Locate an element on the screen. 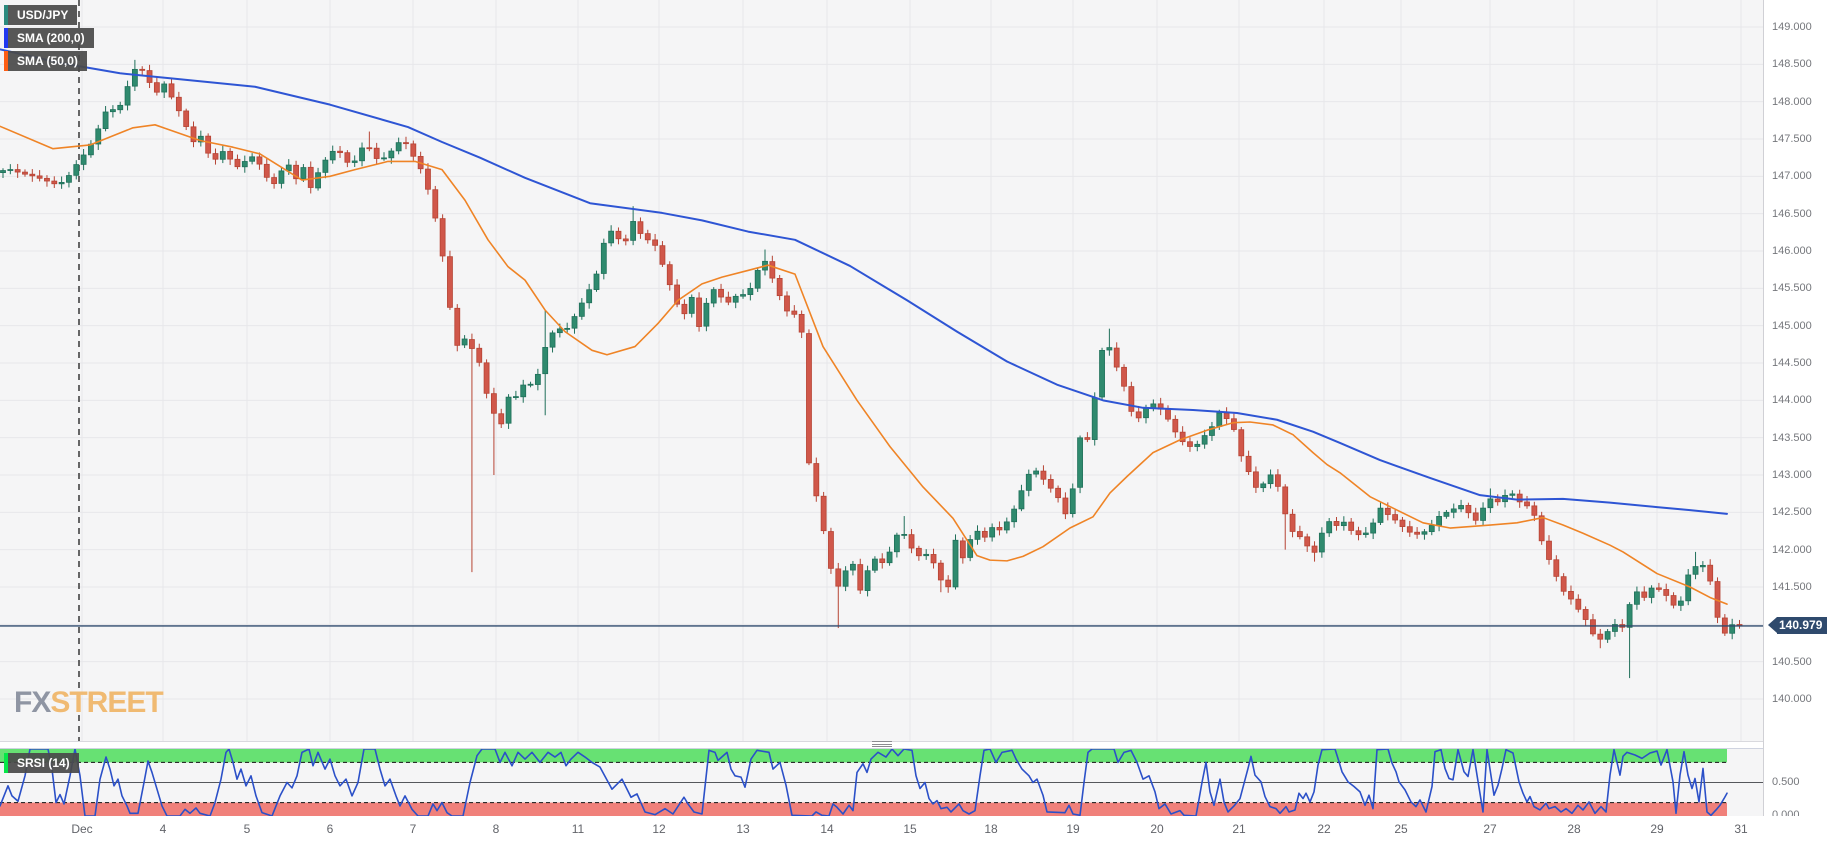 The height and width of the screenshot is (841, 1835). sma50-badge: SMA (50,0) is located at coordinates (45, 61).